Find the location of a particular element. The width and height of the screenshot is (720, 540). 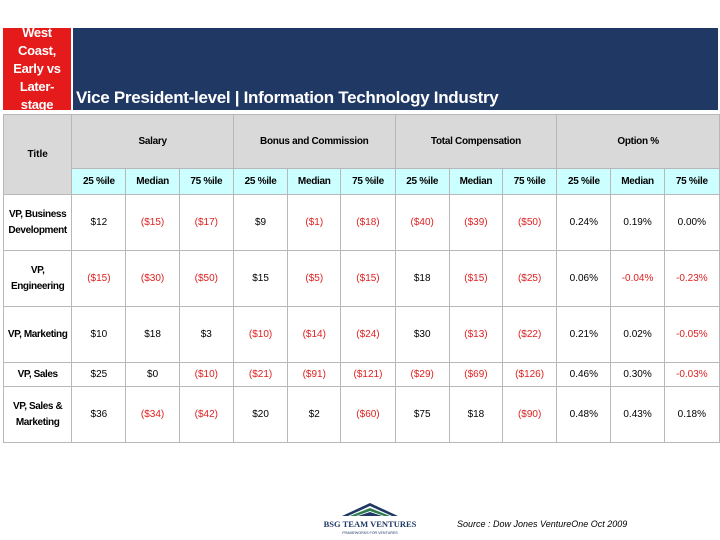

table-cell: ($5) is located at coordinates (314, 278).